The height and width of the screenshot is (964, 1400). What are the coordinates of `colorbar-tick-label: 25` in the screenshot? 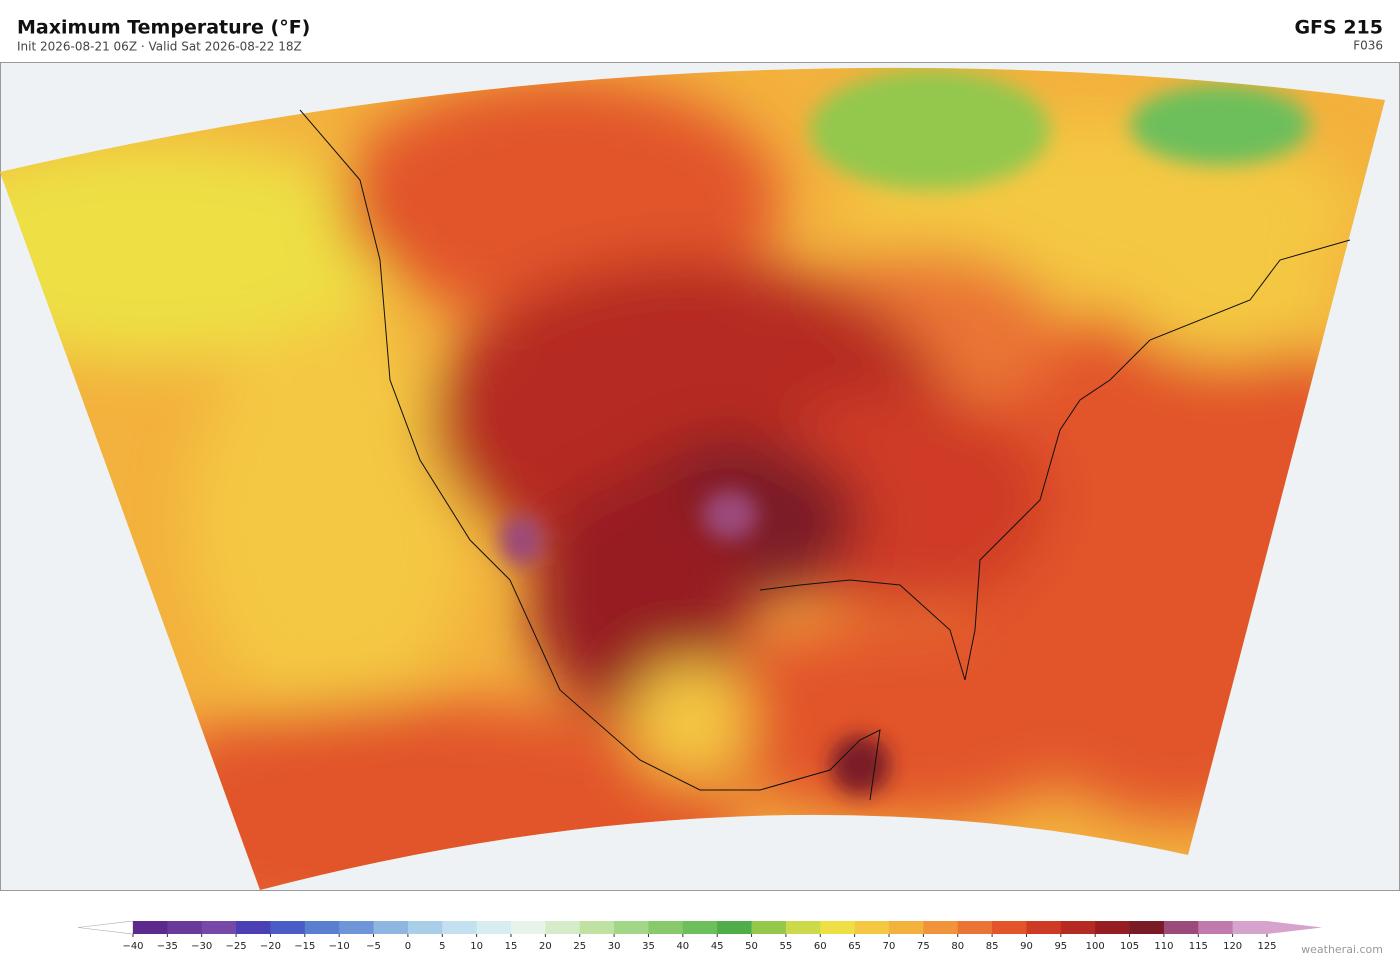 It's located at (579, 946).